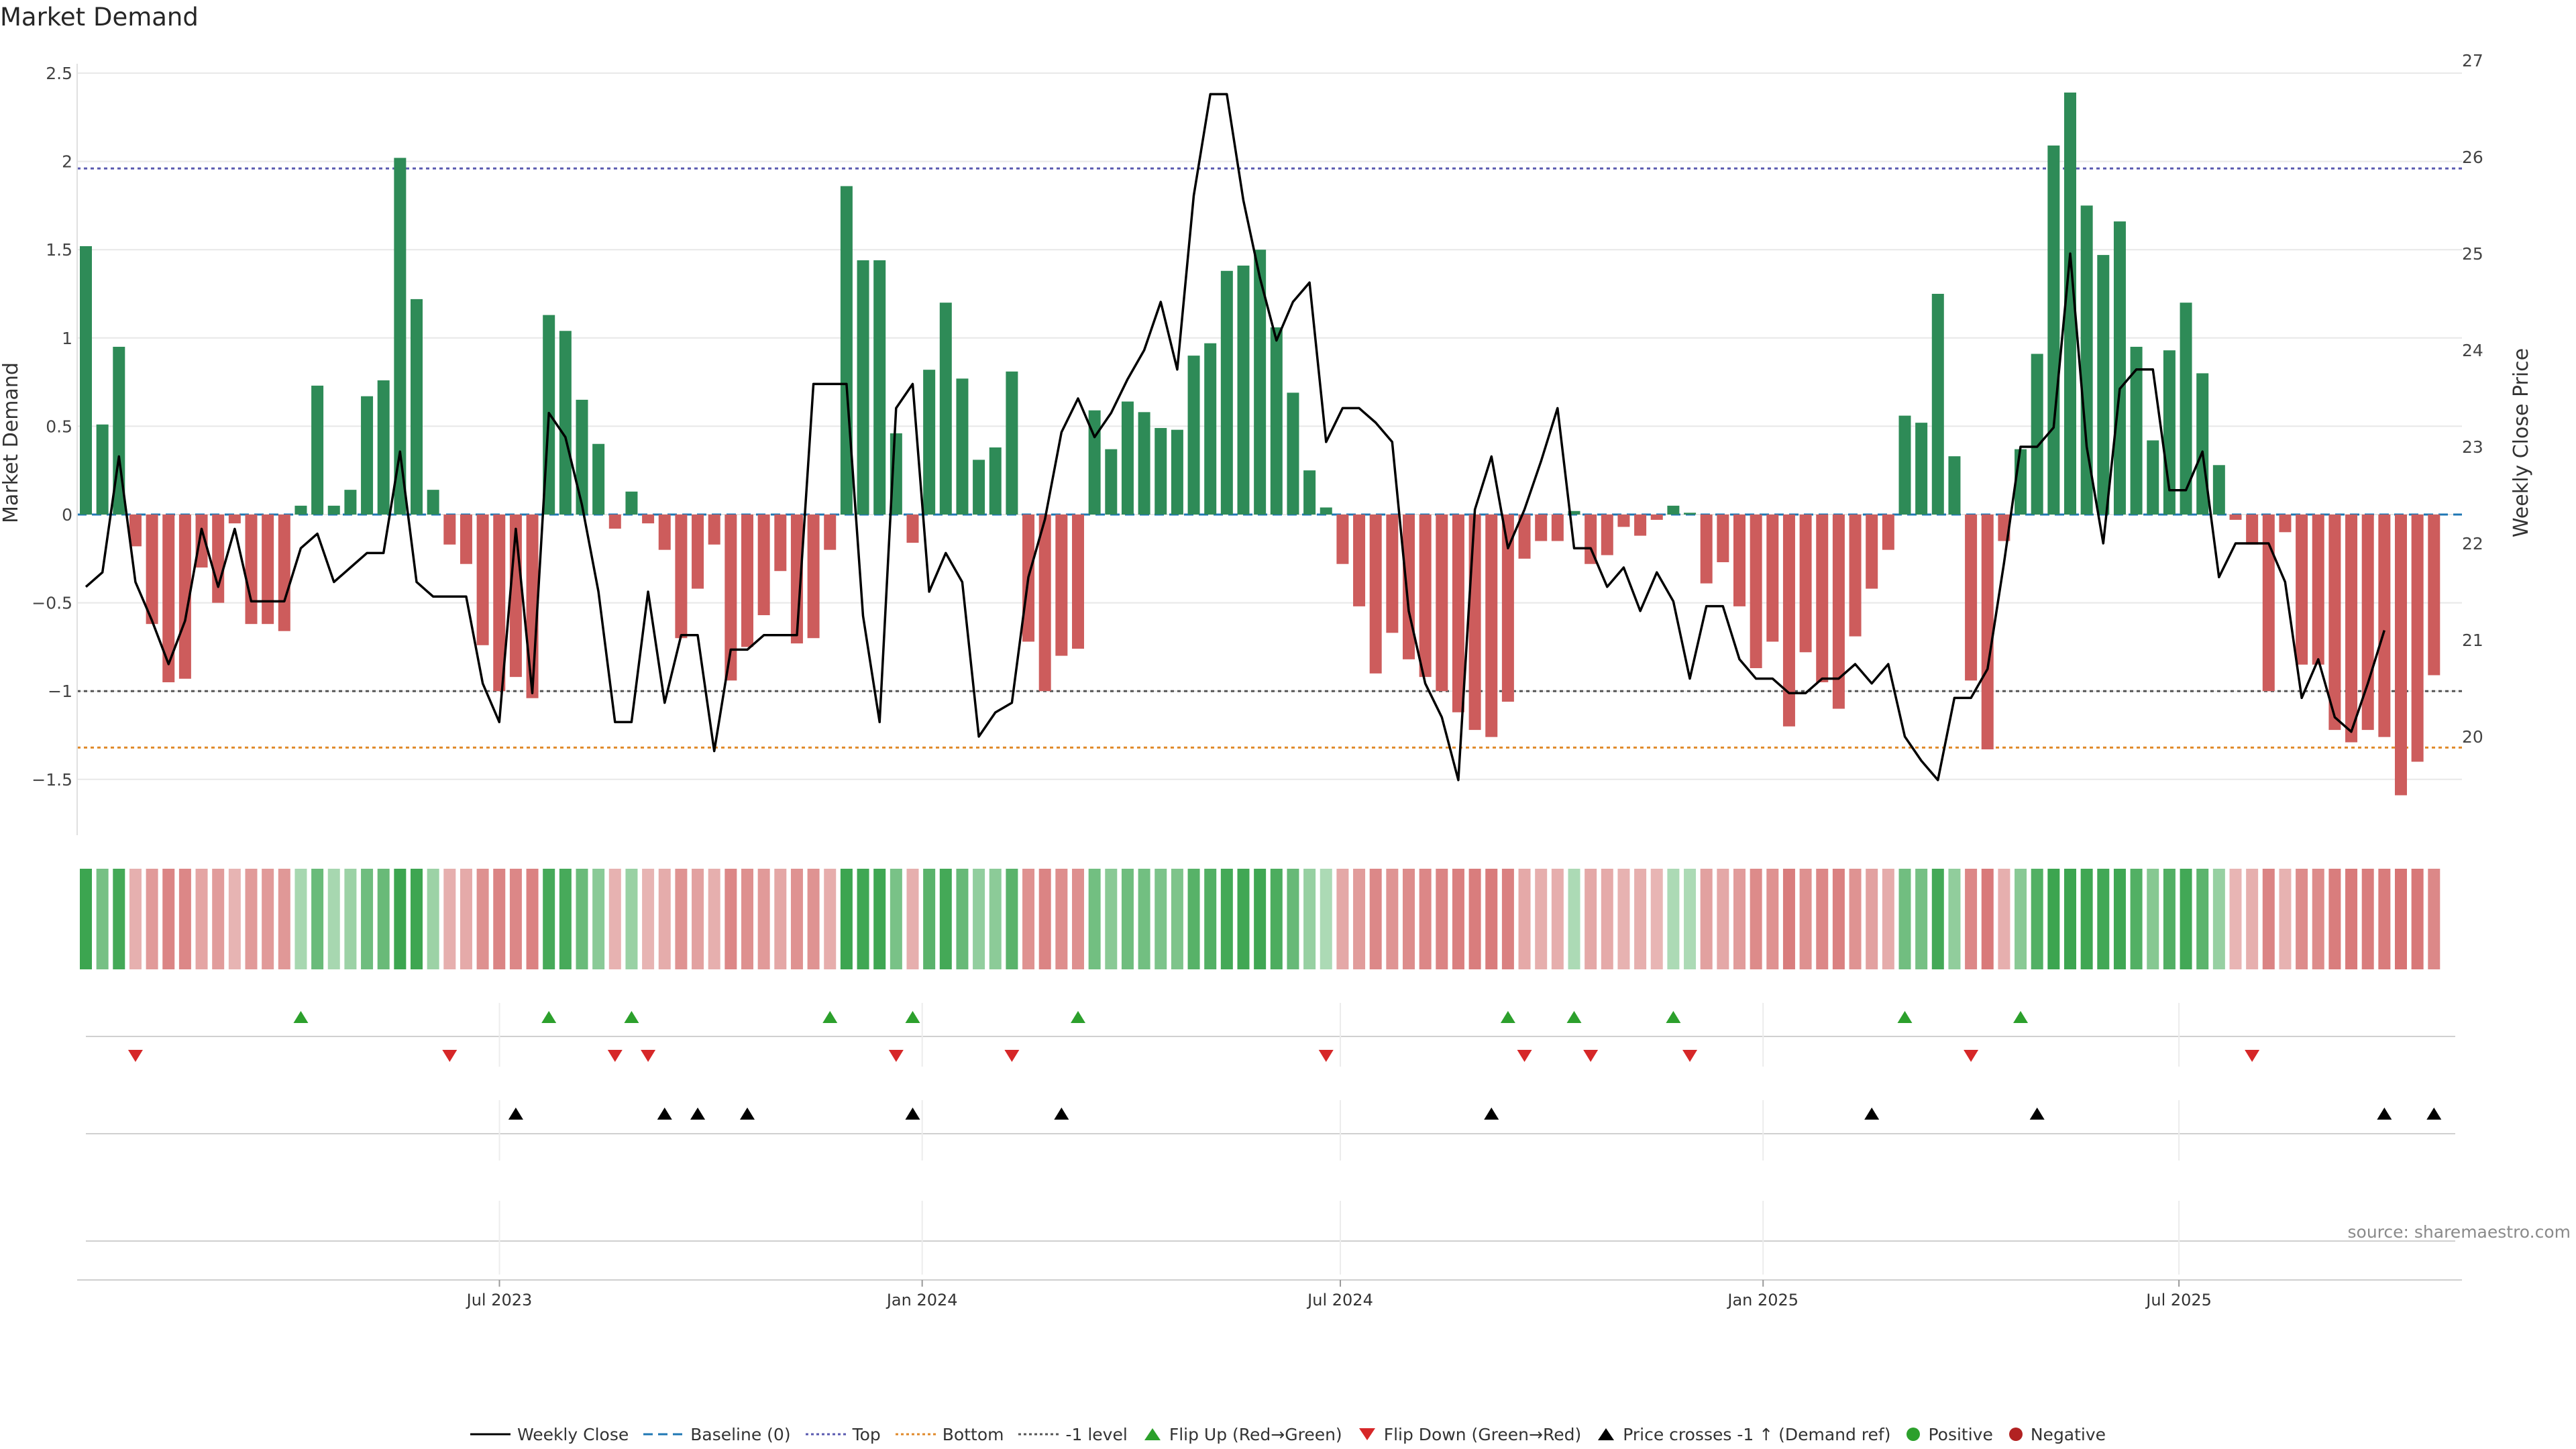  What do you see at coordinates (949, 1434) in the screenshot?
I see `legend-bottom: Bottom` at bounding box center [949, 1434].